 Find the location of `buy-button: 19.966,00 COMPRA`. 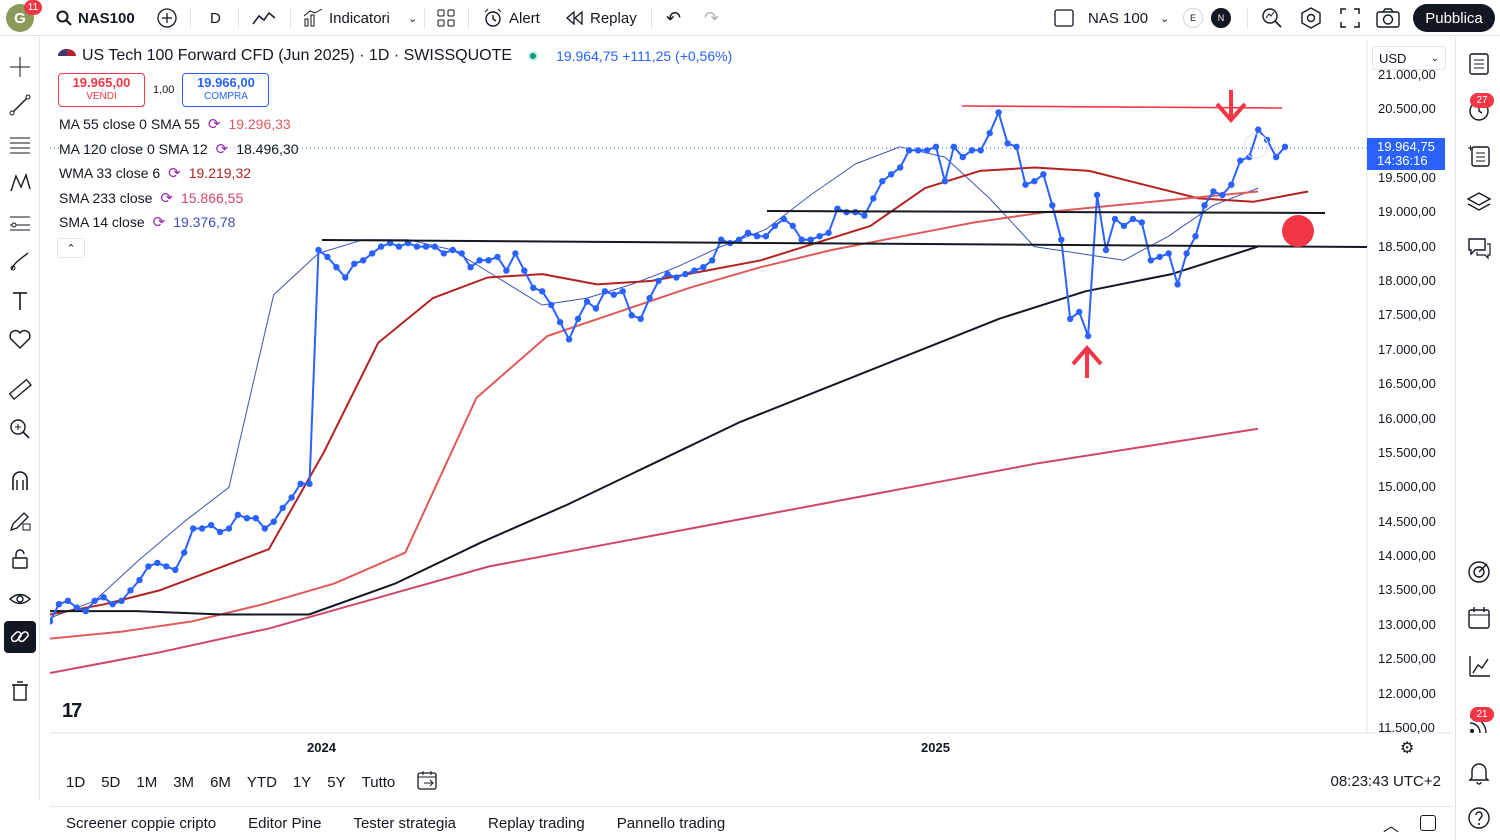

buy-button: 19.966,00 COMPRA is located at coordinates (226, 90).